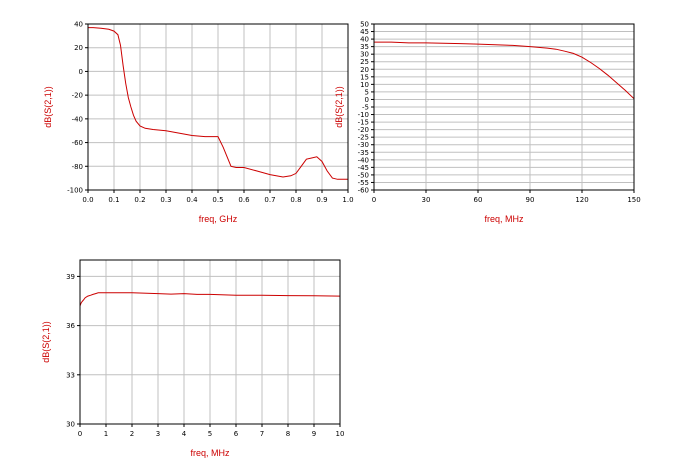 This screenshot has width=693, height=476. I want to click on x-tick-label: 5, so click(210, 434).